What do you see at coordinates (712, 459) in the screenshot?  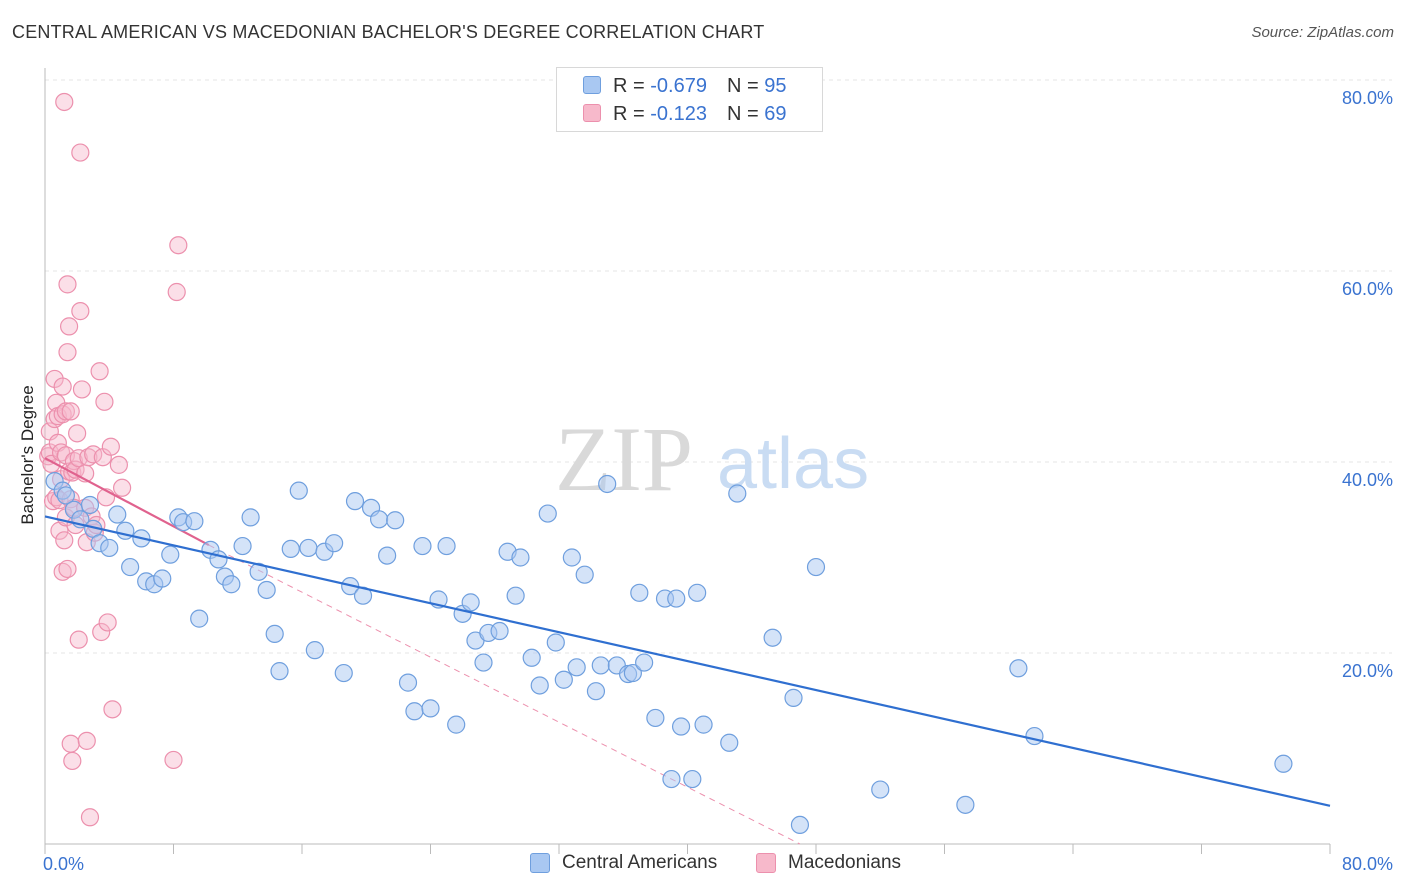 I see `watermark: ZIP atlas` at bounding box center [712, 459].